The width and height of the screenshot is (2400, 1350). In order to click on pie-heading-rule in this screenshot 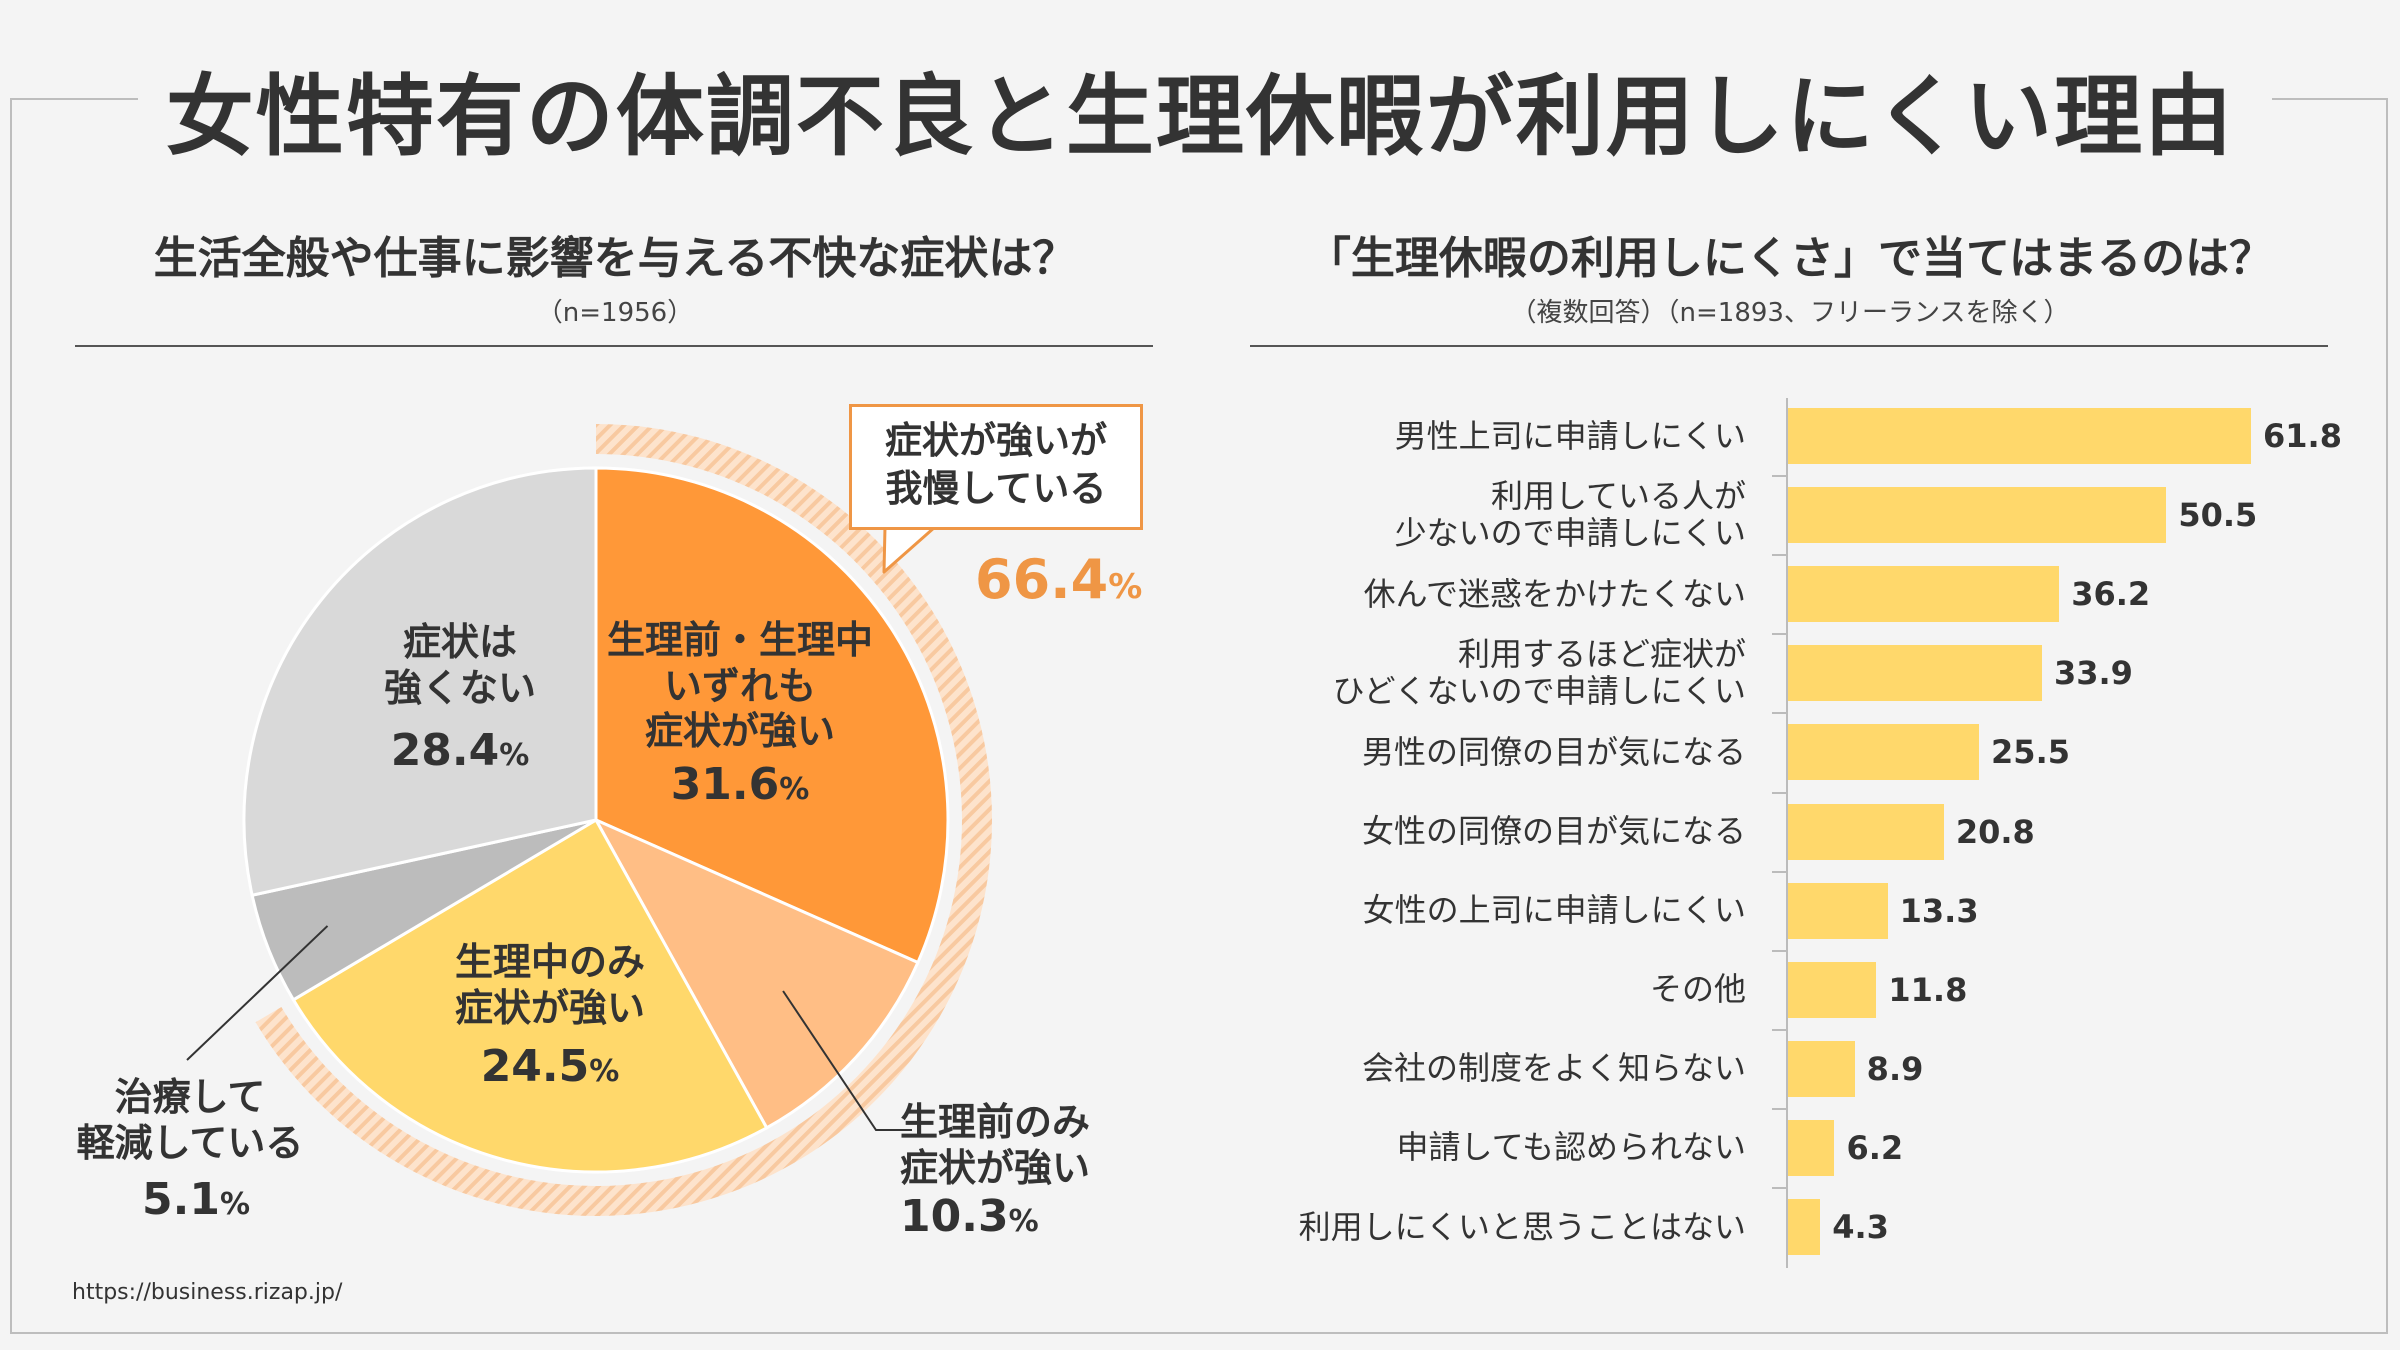, I will do `click(614, 346)`.